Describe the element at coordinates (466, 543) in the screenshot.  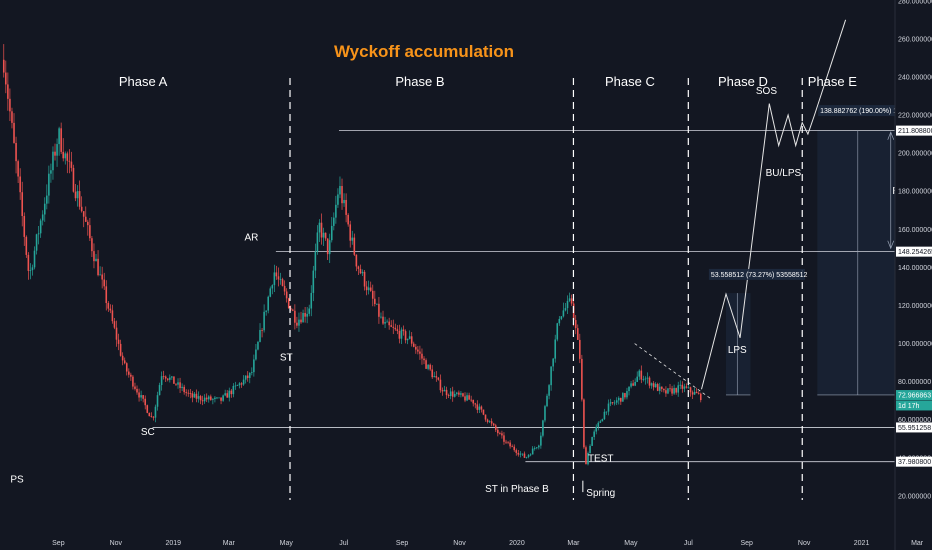
I see `time-axis-bg` at that location.